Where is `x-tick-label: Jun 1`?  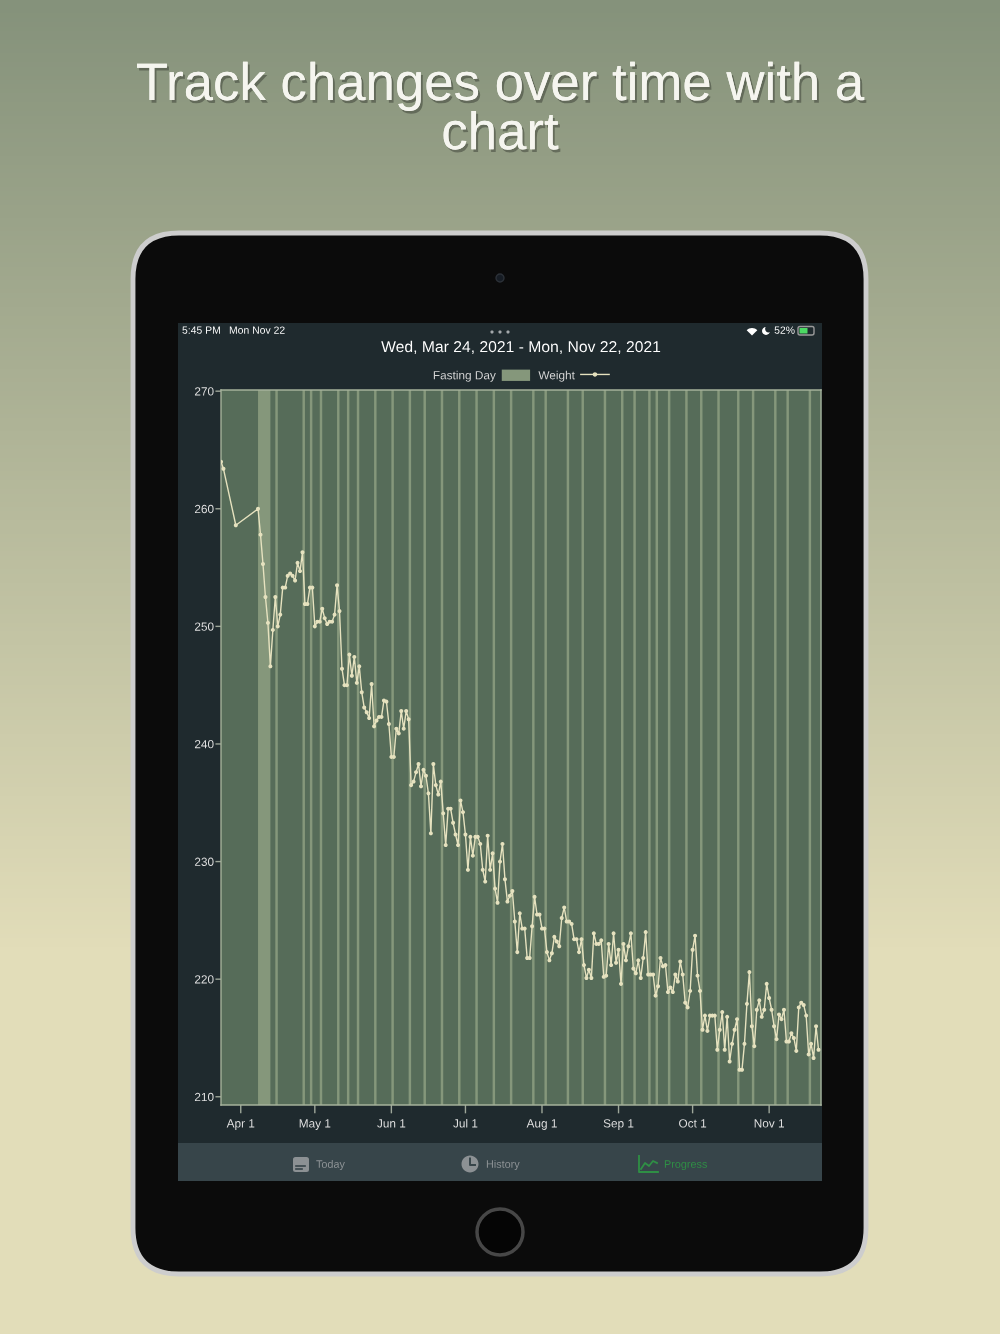
x-tick-label: Jun 1 is located at coordinates (391, 1123).